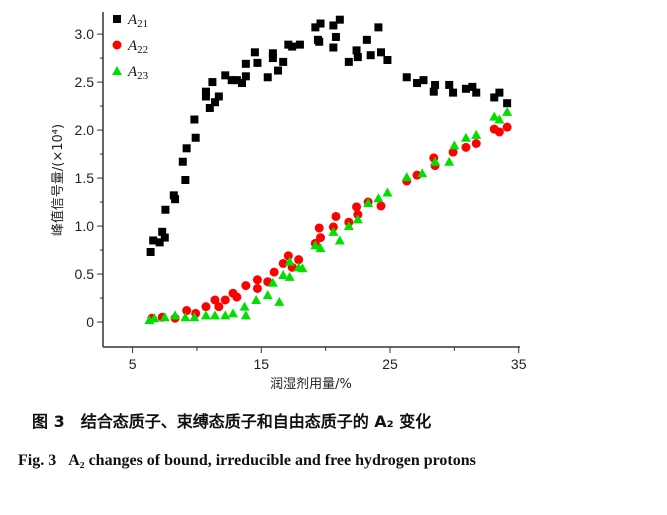 This screenshot has width=667, height=515. I want to click on legend-label-a22: A22, so click(137, 47).